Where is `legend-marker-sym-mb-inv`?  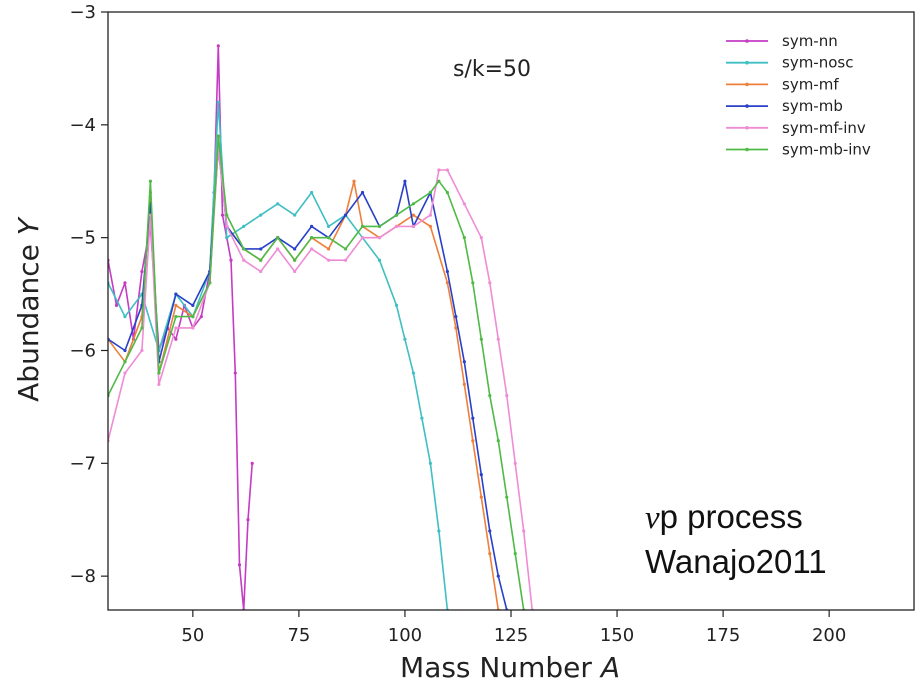 legend-marker-sym-mb-inv is located at coordinates (747, 149).